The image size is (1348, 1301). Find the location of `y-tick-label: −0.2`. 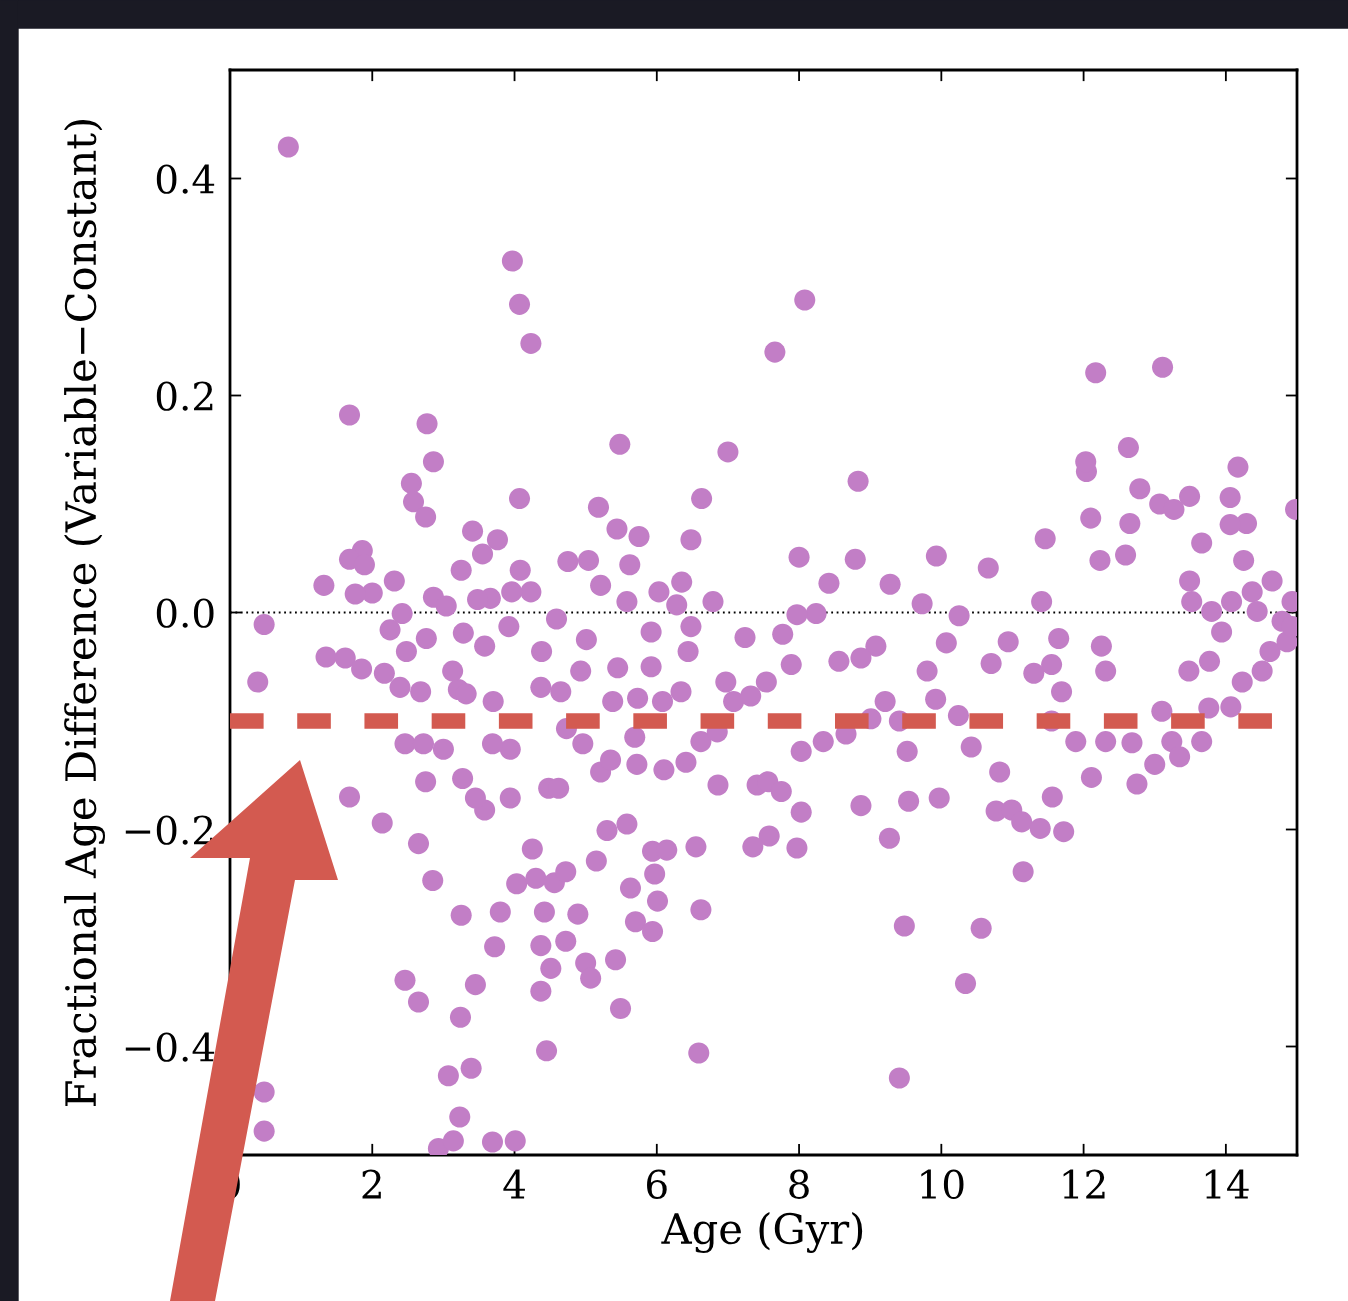

y-tick-label: −0.2 is located at coordinates (169, 830).